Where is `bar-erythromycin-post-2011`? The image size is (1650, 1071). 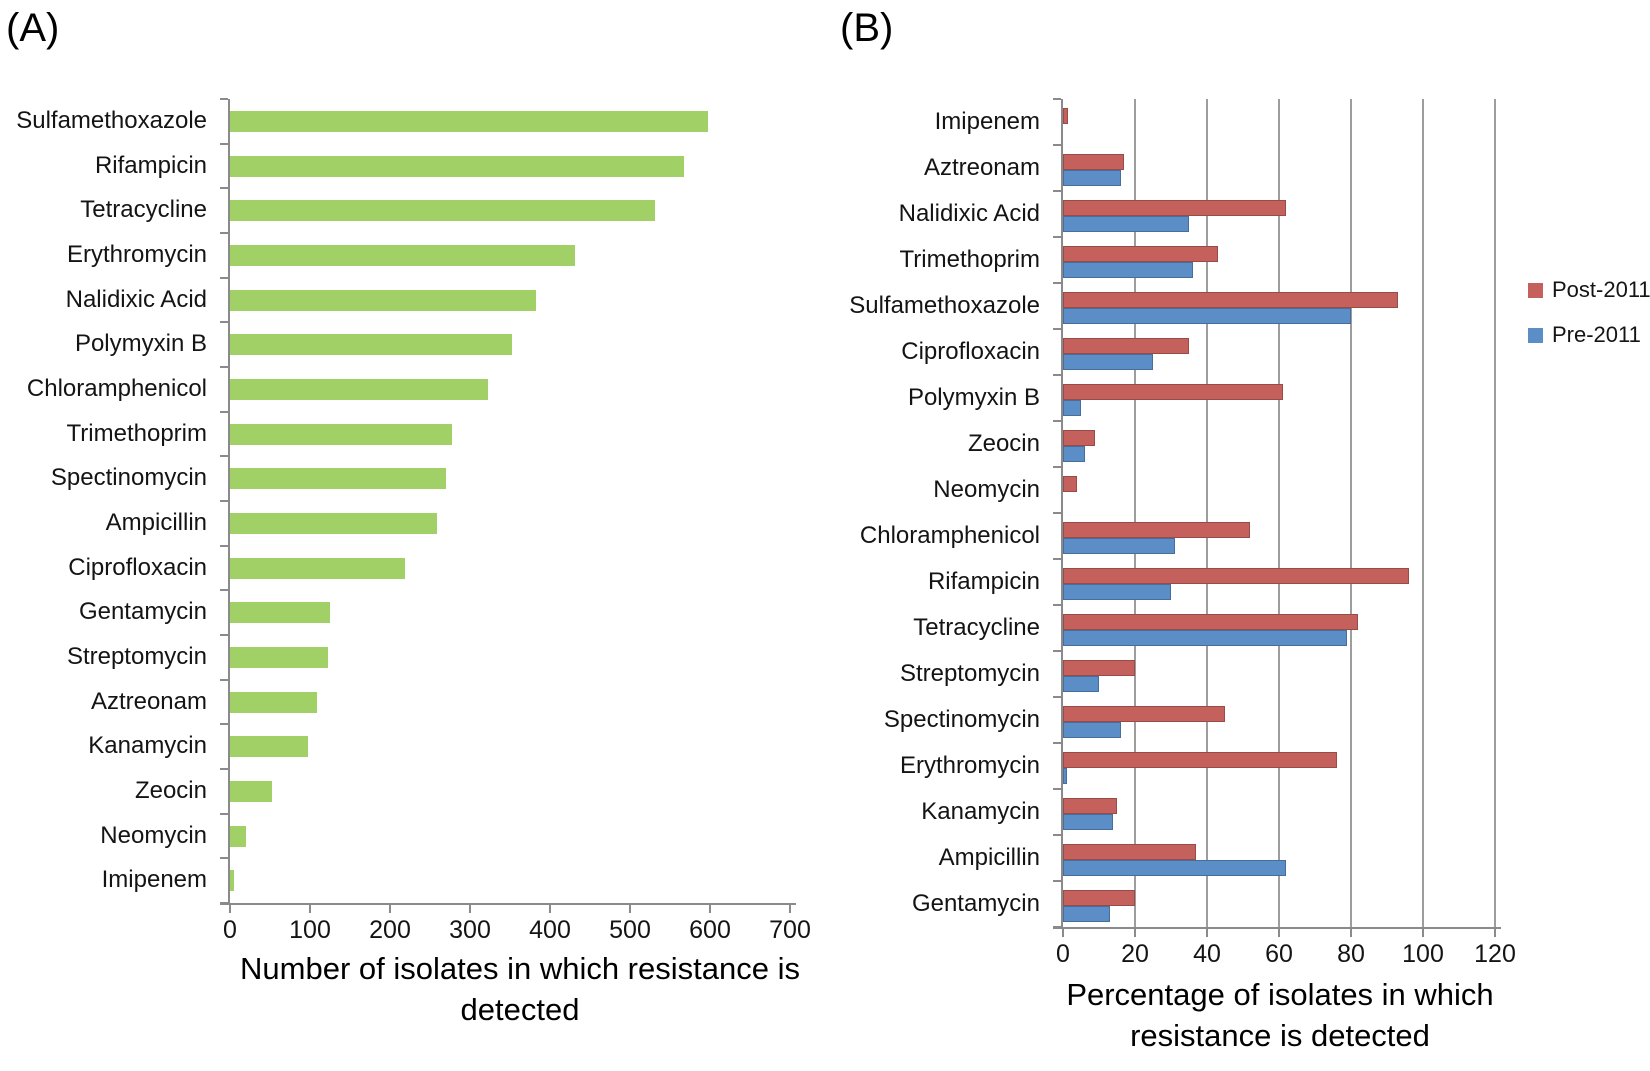
bar-erythromycin-post-2011 is located at coordinates (1200, 760).